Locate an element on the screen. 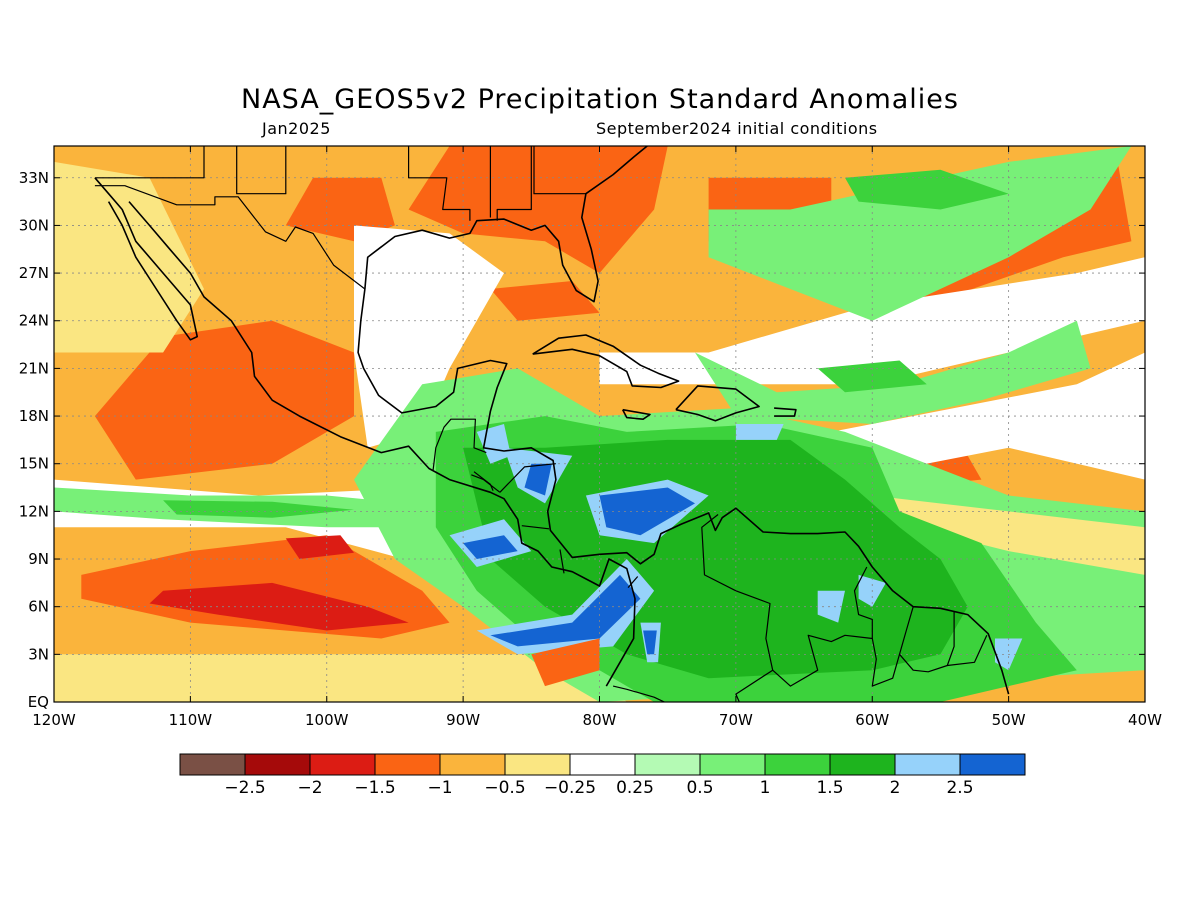 Image resolution: width=1200 pixels, height=900 pixels. colorbar-label: −2.5 is located at coordinates (244, 788).